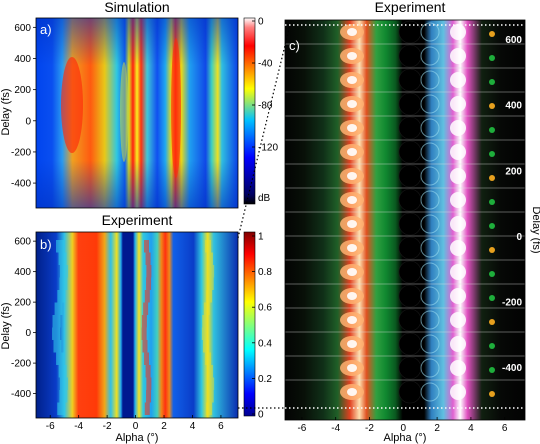 Image resolution: width=540 pixels, height=444 pixels. Describe the element at coordinates (72, 105) in the screenshot. I see `panel-a-hotspot` at that location.